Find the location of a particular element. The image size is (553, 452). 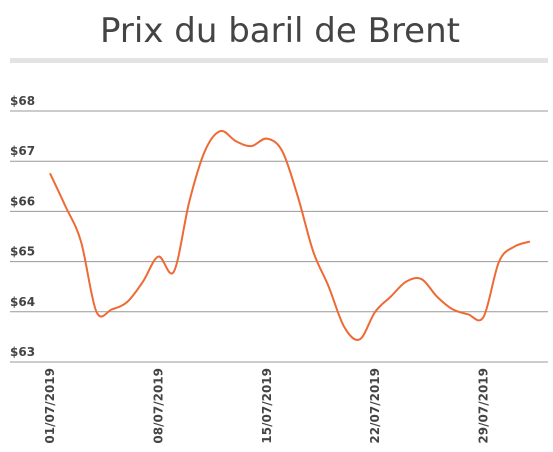

y-tick-label: $65 is located at coordinates (22, 252).